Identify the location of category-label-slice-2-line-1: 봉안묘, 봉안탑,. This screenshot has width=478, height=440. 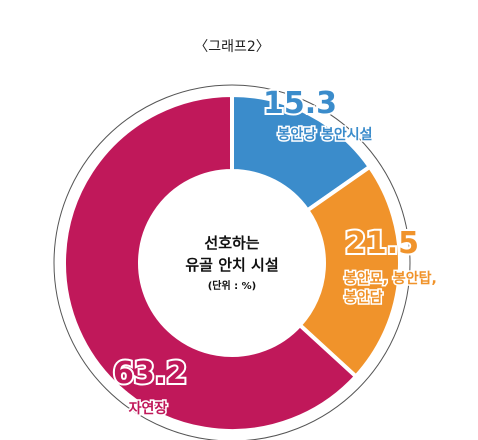
(390, 278).